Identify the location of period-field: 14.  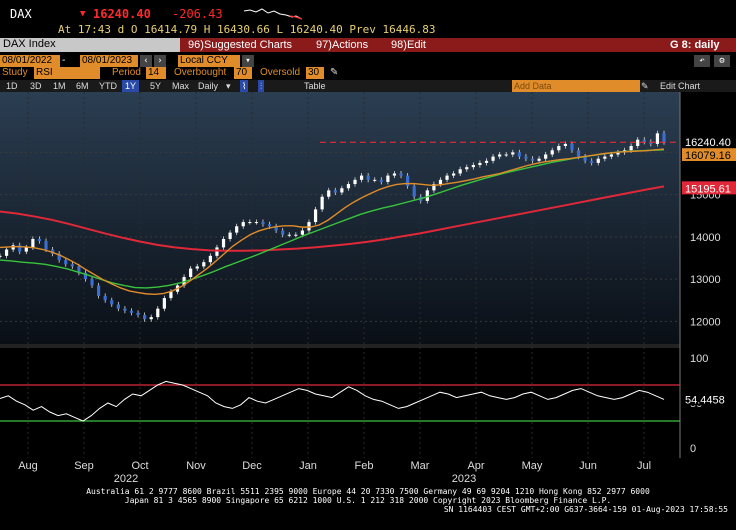
(156, 73).